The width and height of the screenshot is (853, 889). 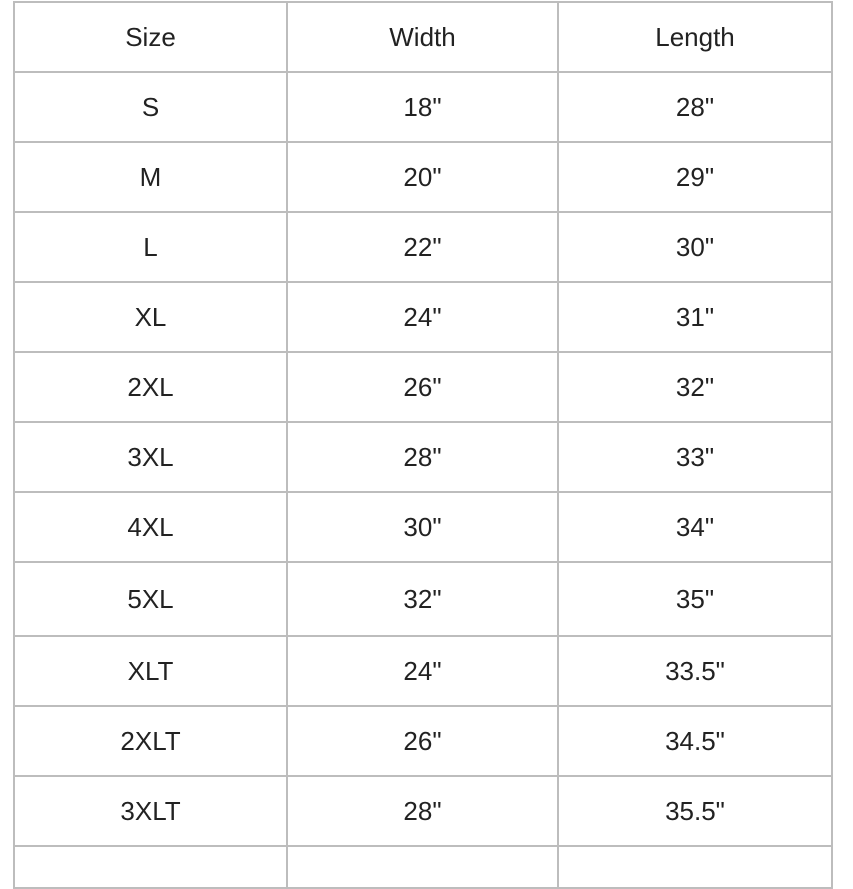 I want to click on length-cell: 28", so click(x=695, y=107).